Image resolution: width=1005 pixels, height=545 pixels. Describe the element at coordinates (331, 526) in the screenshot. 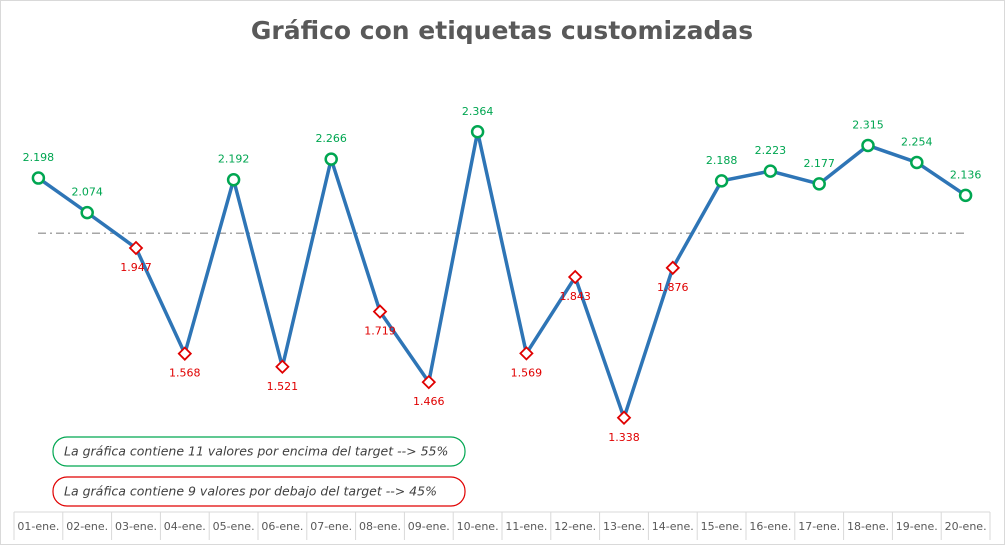

I see `x-tick-label: 07-ene.` at that location.